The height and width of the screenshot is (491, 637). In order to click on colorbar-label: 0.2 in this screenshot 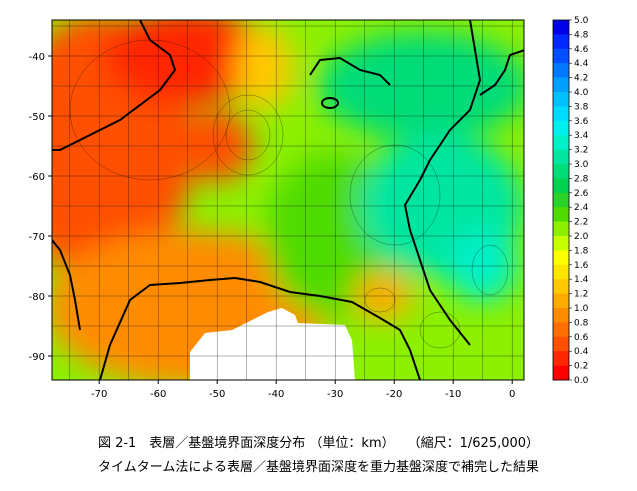, I will do `click(581, 367)`.